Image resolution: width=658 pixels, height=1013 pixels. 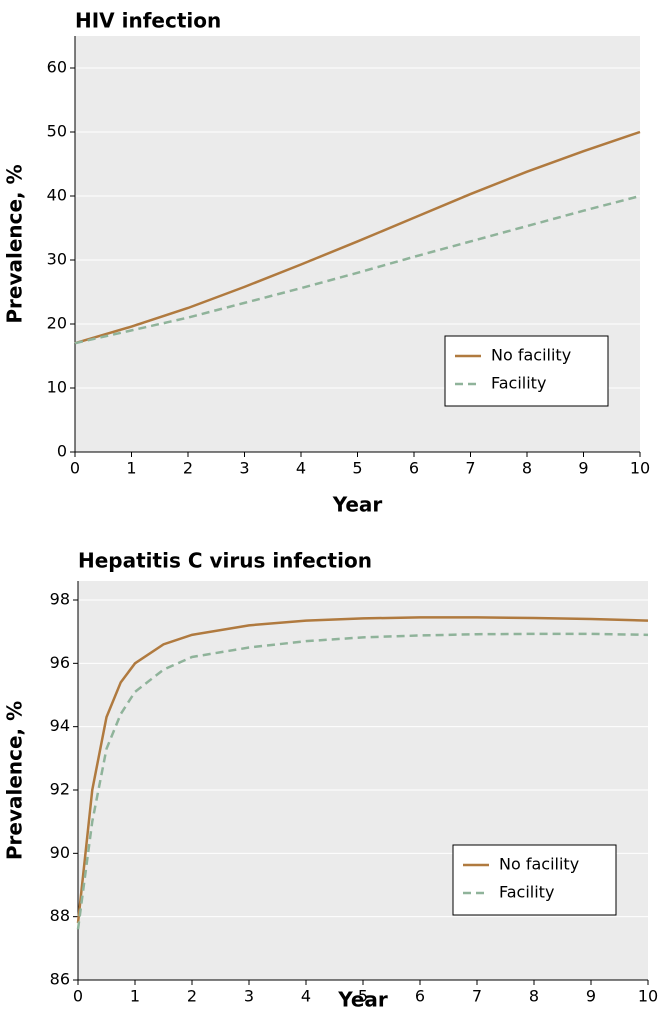 What do you see at coordinates (57, 195) in the screenshot?
I see `y-tick-label: 40` at bounding box center [57, 195].